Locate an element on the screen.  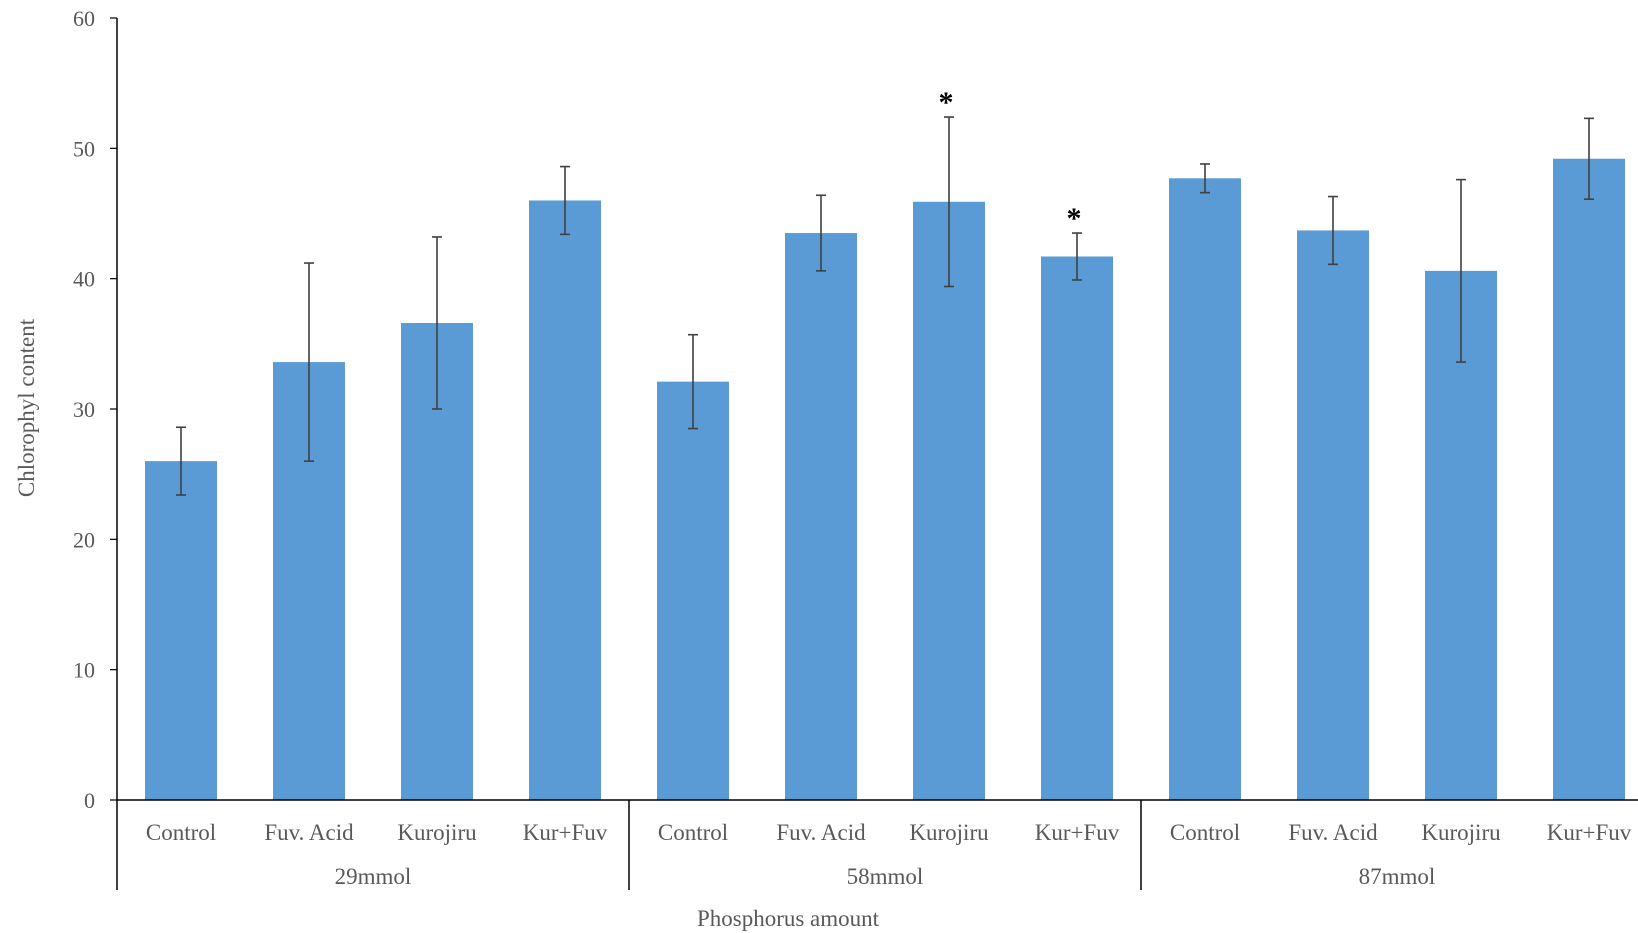
y-tick-label: 40 is located at coordinates (84, 279).